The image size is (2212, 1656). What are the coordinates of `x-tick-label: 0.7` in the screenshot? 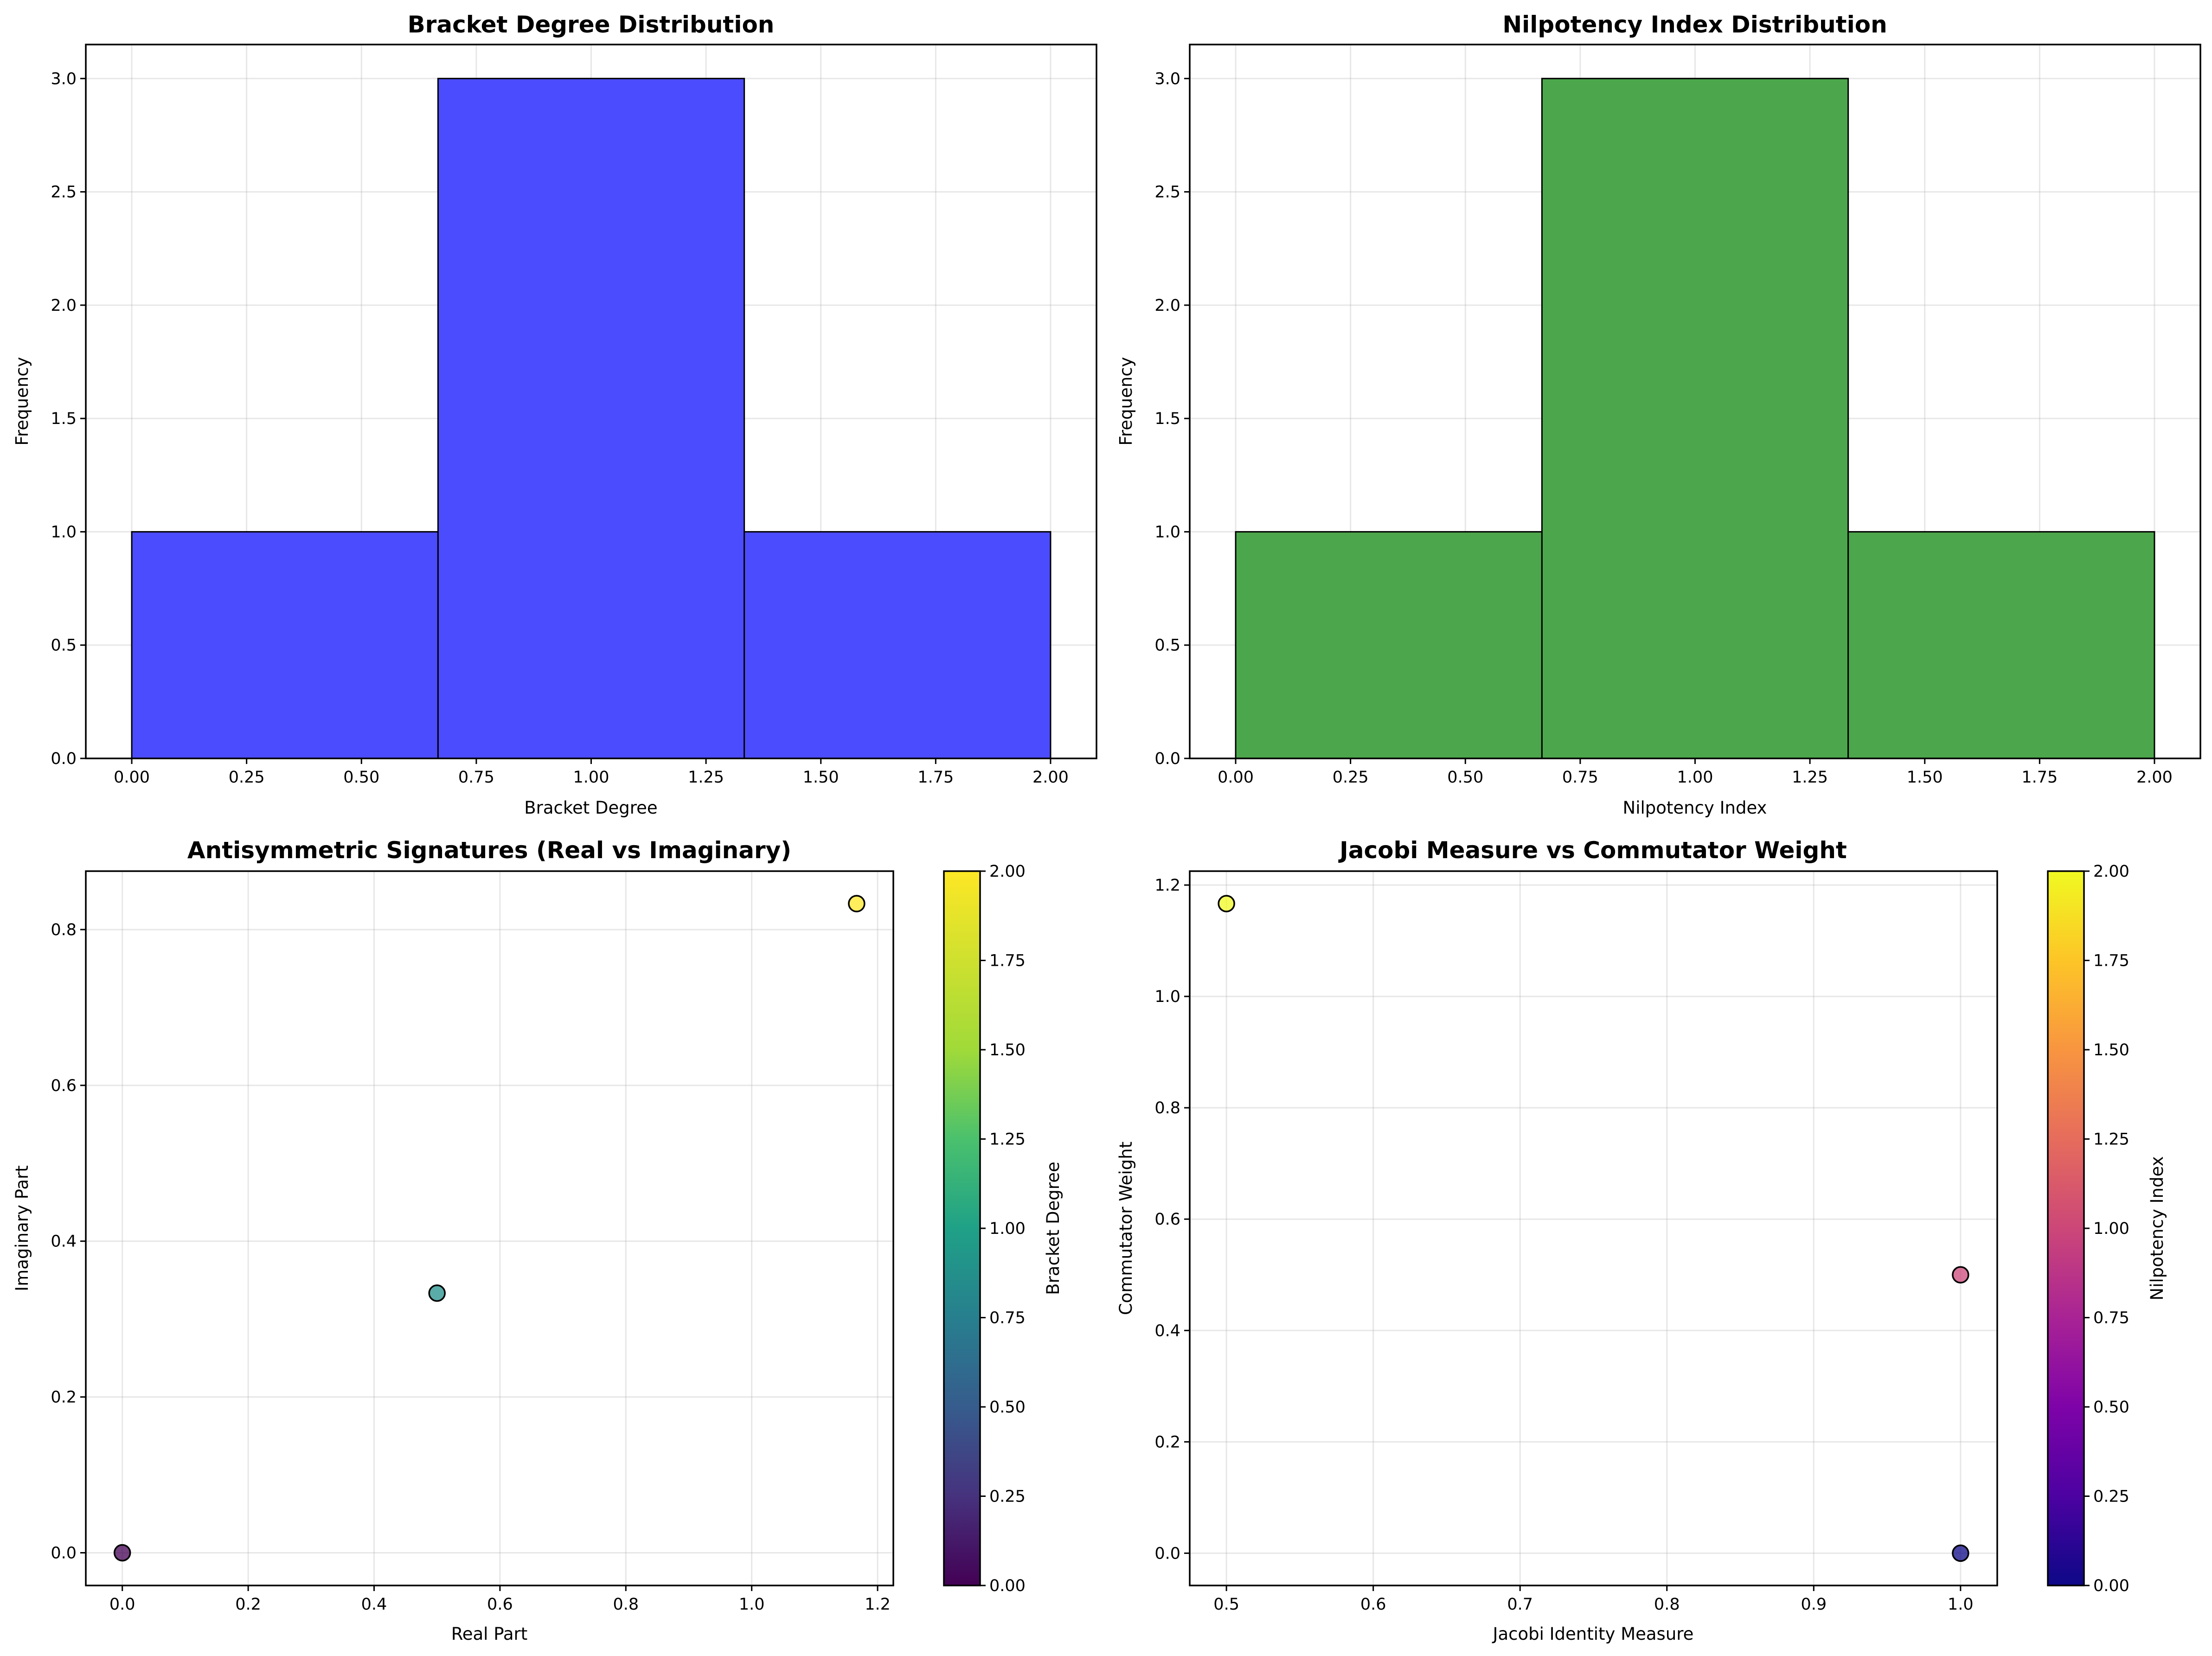 It's located at (1520, 1605).